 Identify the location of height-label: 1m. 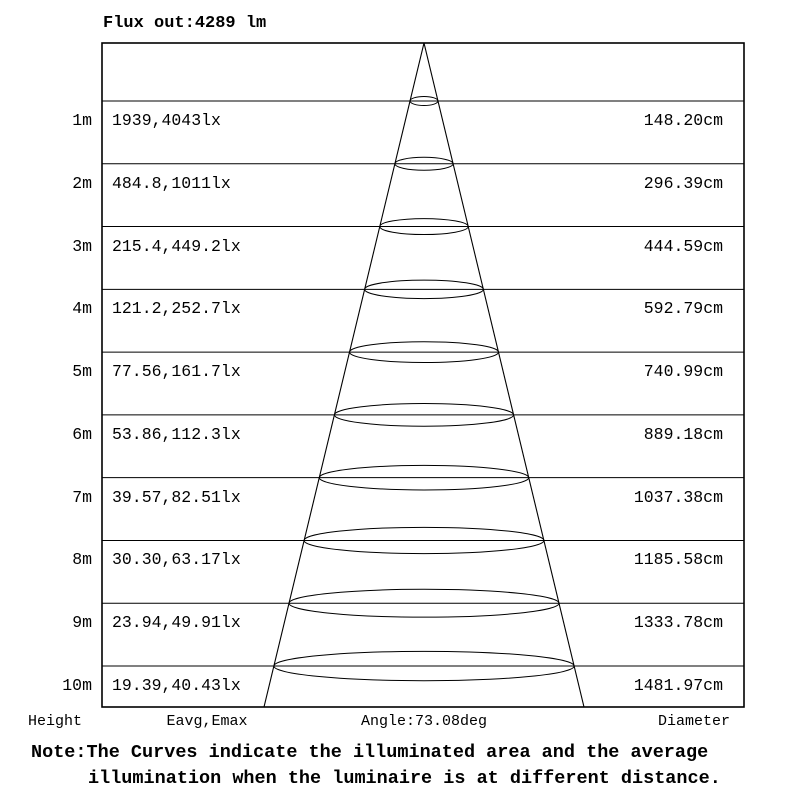
(82, 120).